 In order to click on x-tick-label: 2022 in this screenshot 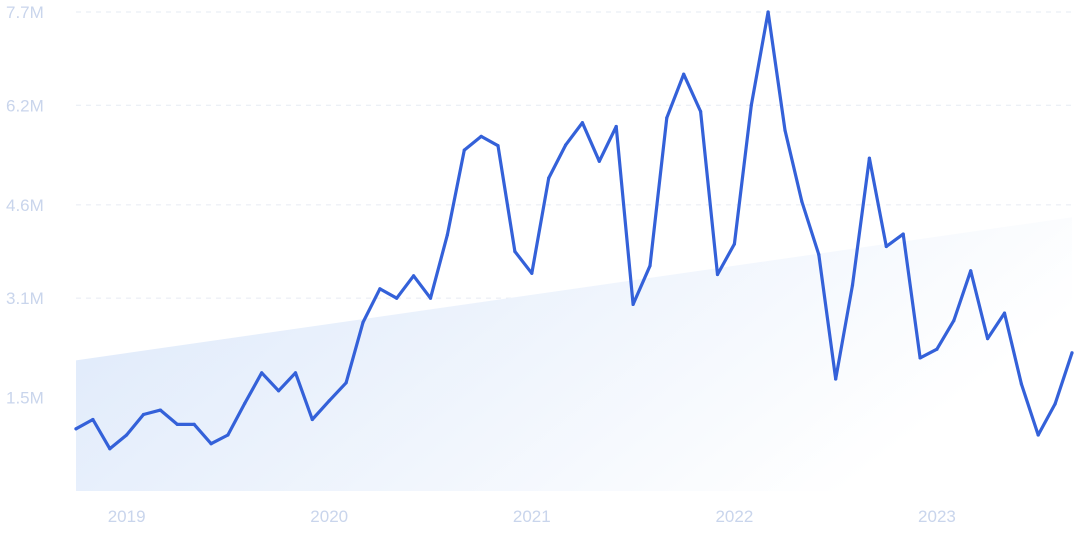, I will do `click(734, 516)`.